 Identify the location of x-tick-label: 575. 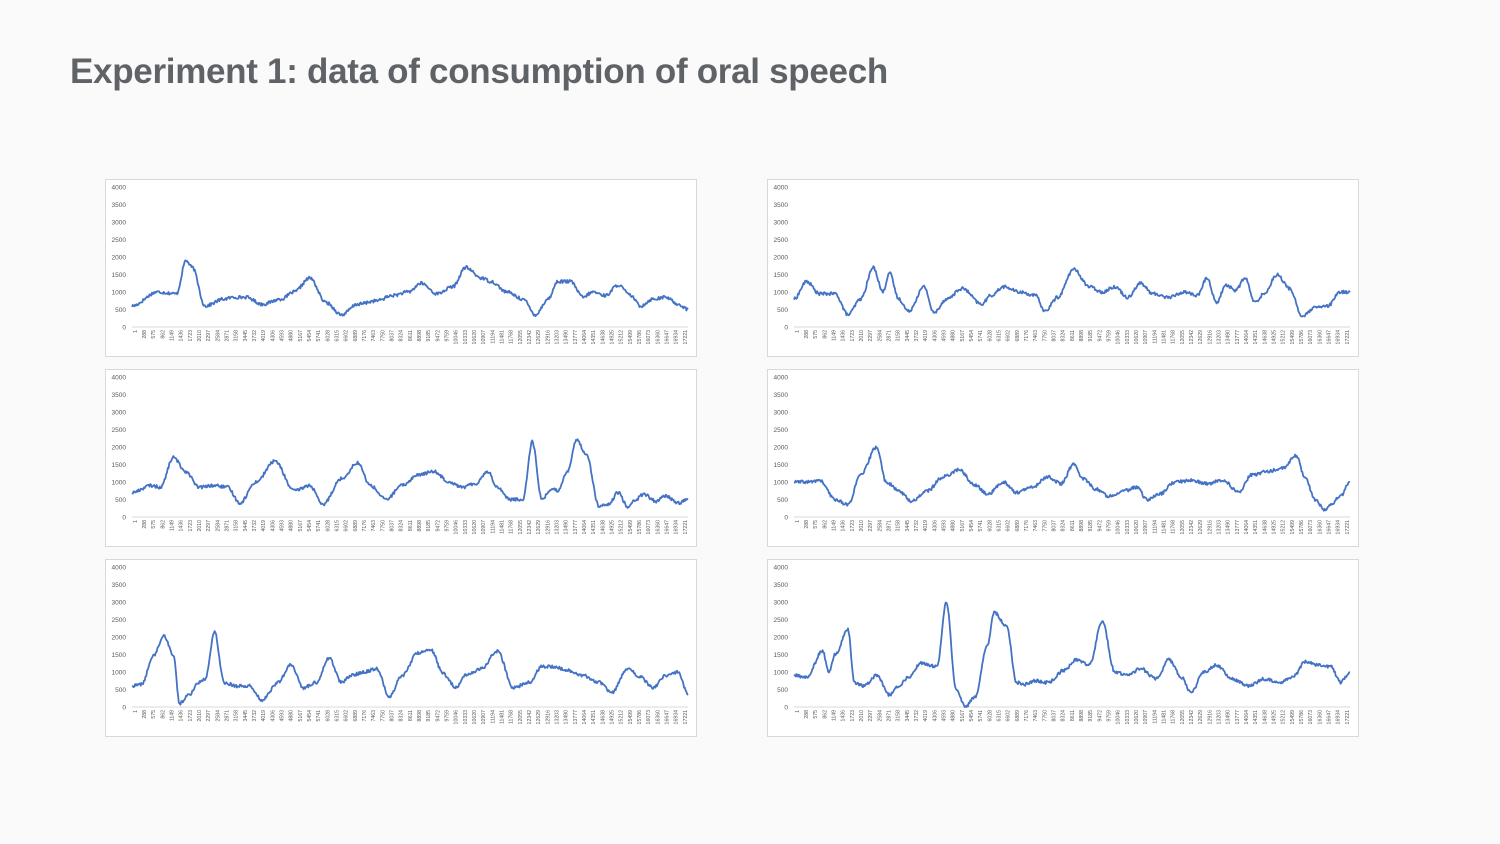
(154, 714).